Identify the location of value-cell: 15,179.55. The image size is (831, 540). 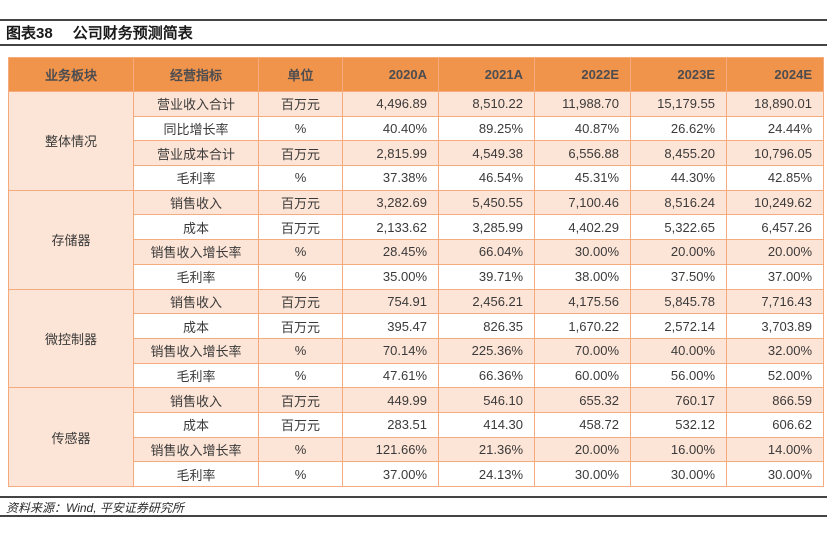
(678, 104).